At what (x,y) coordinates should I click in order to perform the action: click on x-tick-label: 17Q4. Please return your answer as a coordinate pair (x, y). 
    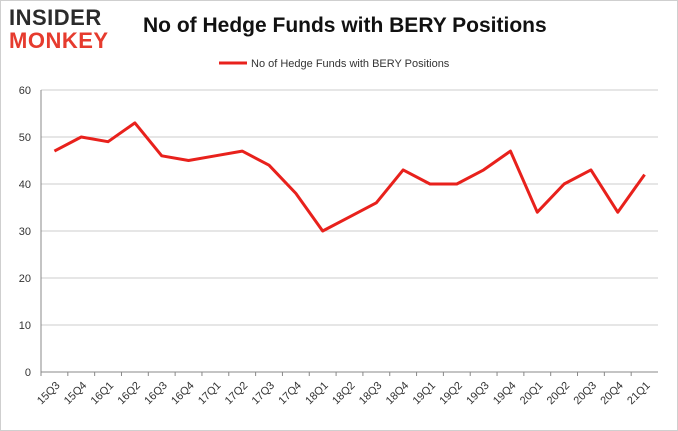
    Looking at the image, I should click on (290, 394).